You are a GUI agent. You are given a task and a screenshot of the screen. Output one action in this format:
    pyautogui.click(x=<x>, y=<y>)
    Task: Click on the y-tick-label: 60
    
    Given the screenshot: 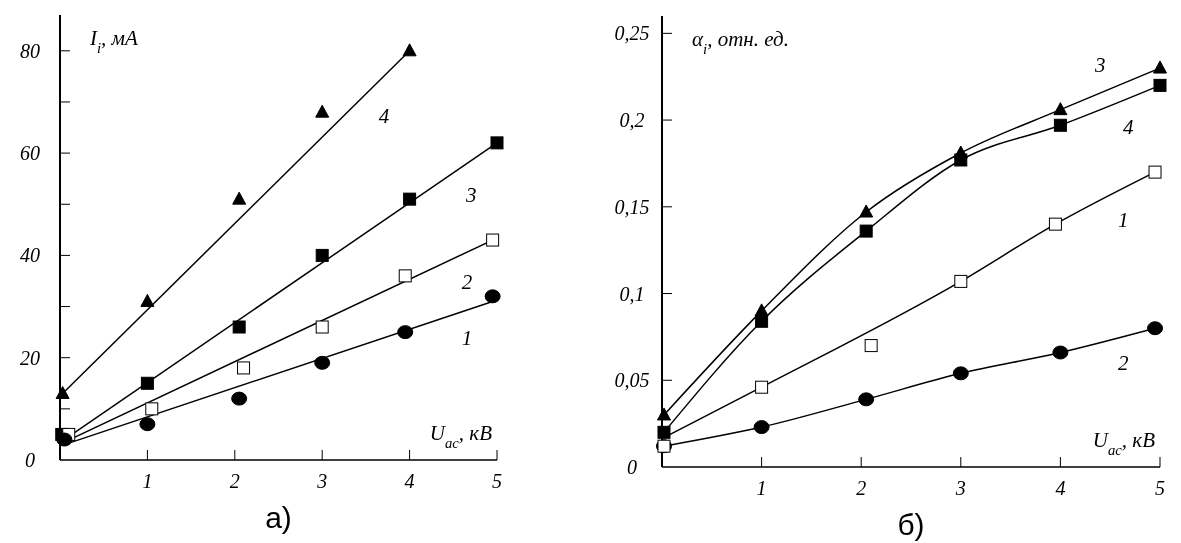 What is the action you would take?
    pyautogui.click(x=30, y=153)
    